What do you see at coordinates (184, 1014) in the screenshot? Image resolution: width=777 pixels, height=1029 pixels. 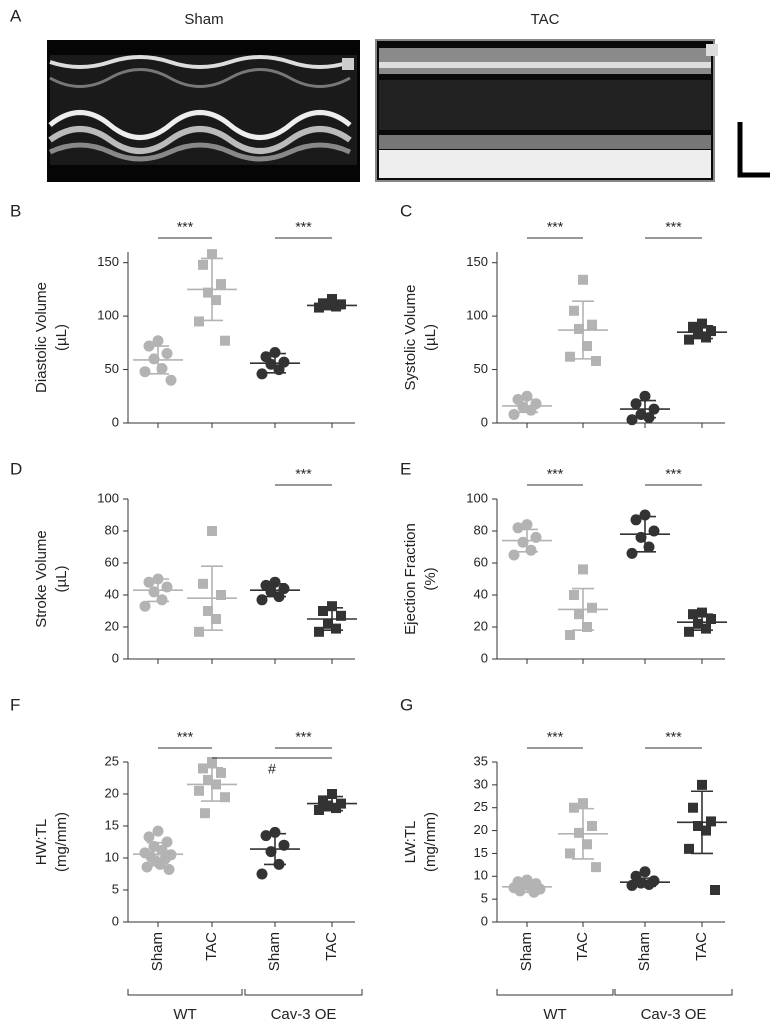 I see `group-label: WT` at bounding box center [184, 1014].